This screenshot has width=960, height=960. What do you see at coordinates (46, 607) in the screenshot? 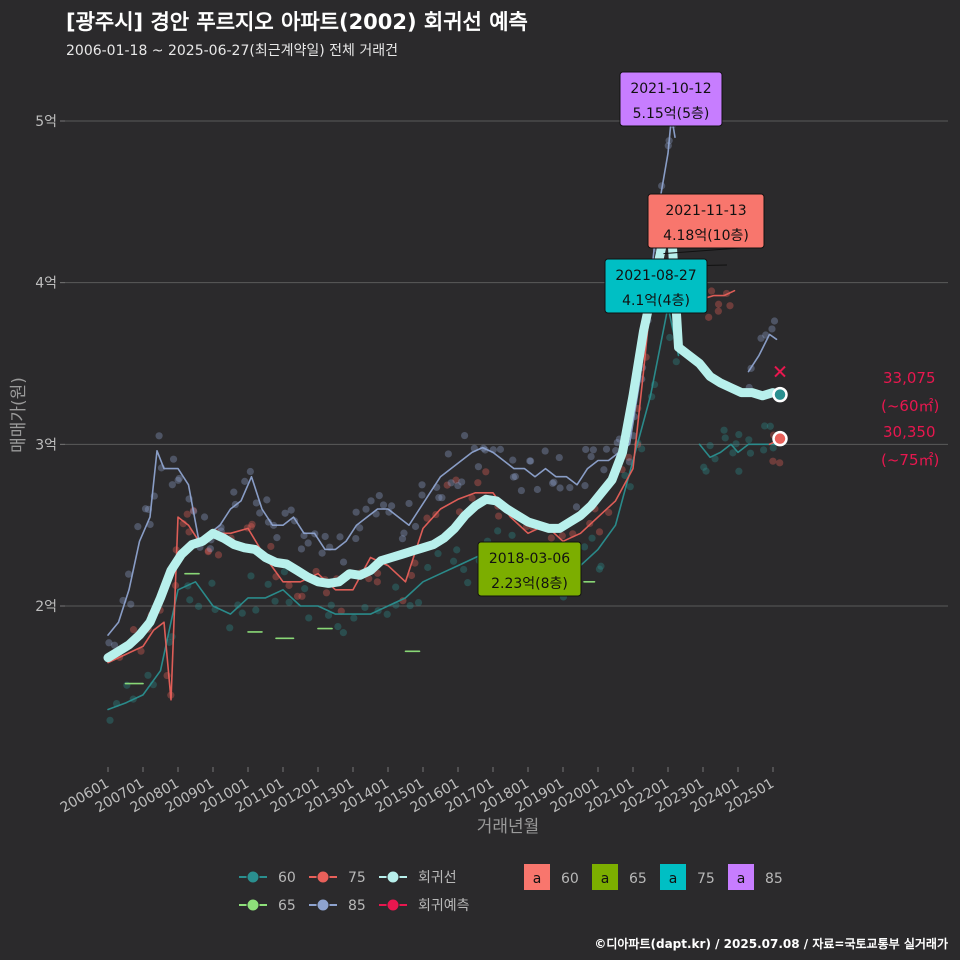
I see `y-tick-label: 2억` at bounding box center [46, 607].